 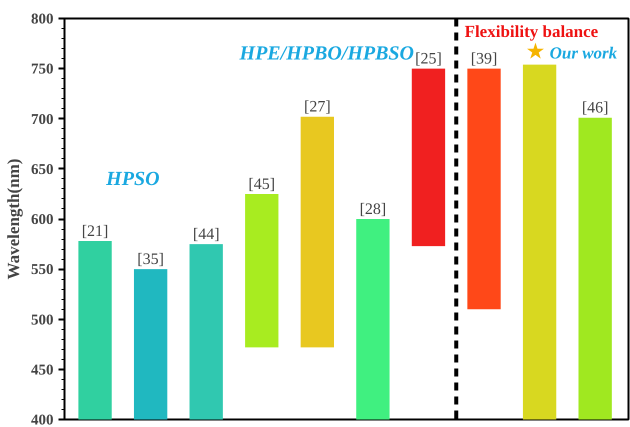 What do you see at coordinates (42, 220) in the screenshot?
I see `y-tick-label: 600` at bounding box center [42, 220].